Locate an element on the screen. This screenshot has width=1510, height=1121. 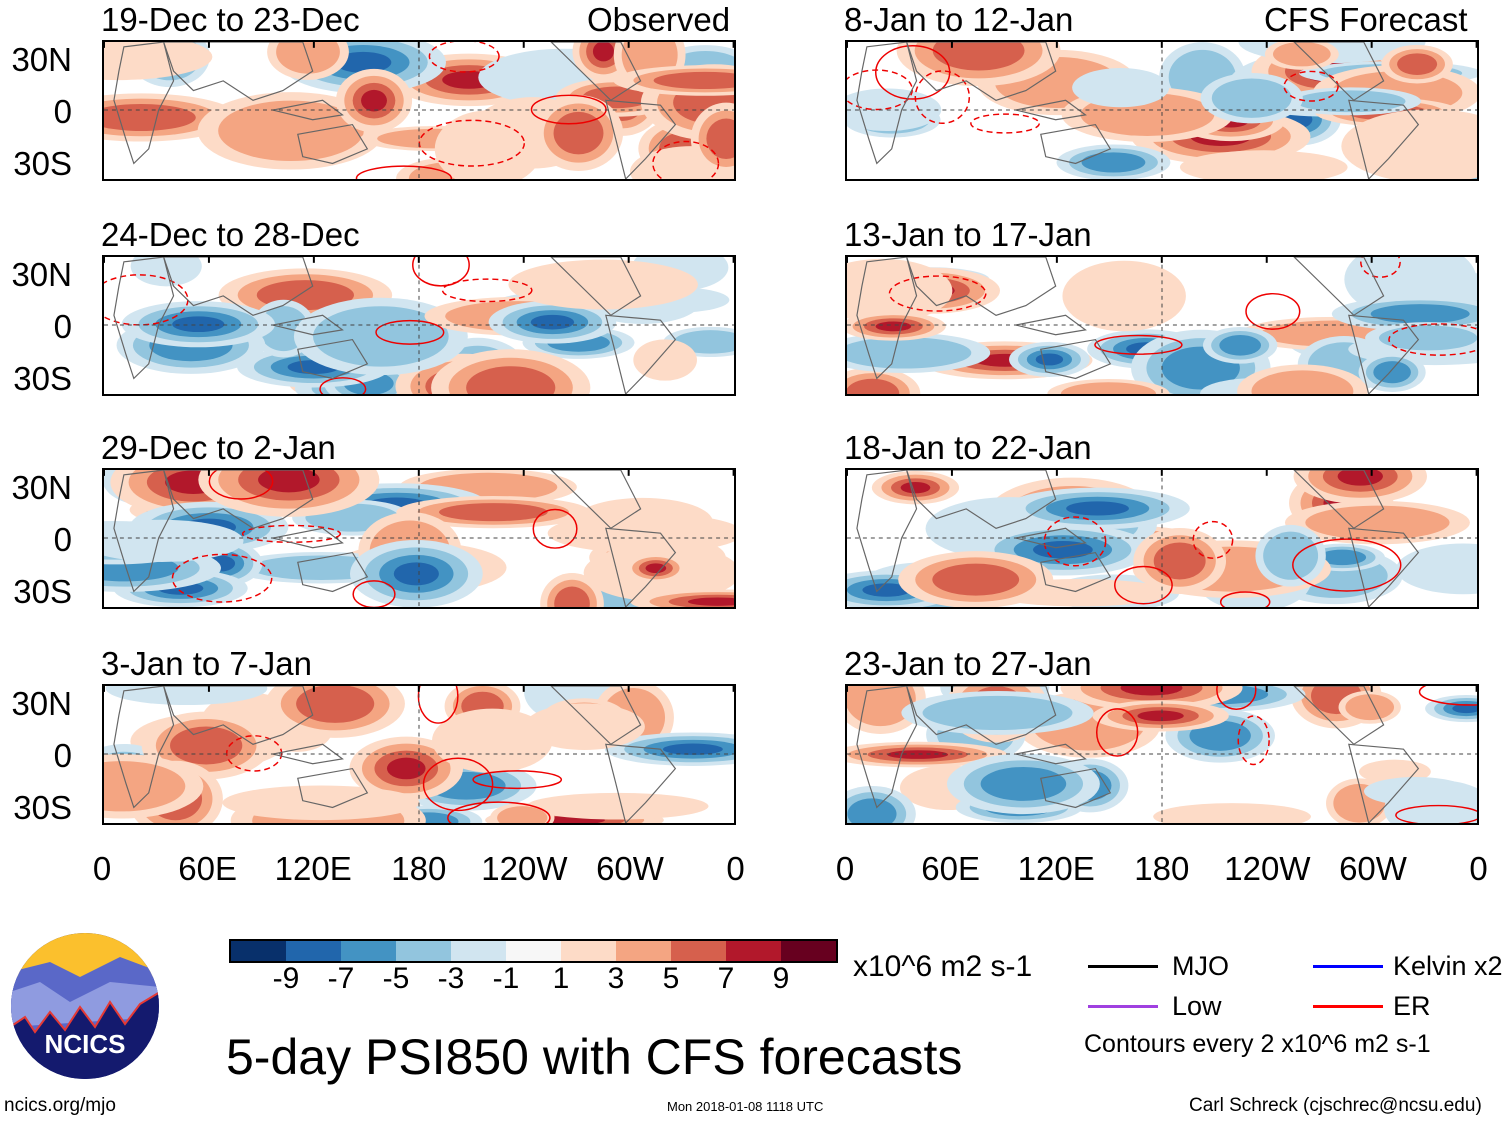
lon-label: 0 is located at coordinates (735, 868).